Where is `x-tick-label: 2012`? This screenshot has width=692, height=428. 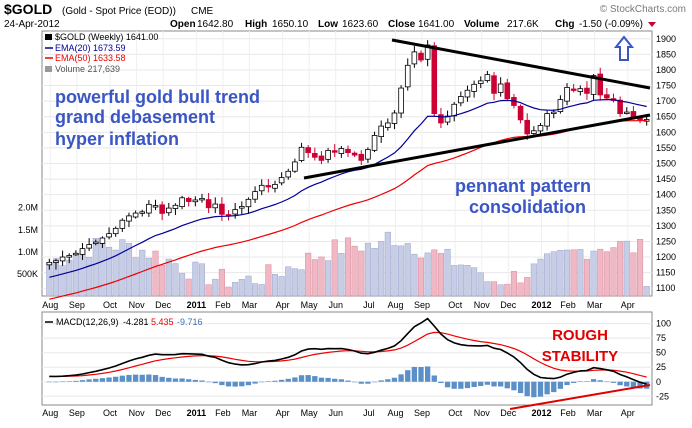
x-tick-label: 2012 is located at coordinates (541, 305).